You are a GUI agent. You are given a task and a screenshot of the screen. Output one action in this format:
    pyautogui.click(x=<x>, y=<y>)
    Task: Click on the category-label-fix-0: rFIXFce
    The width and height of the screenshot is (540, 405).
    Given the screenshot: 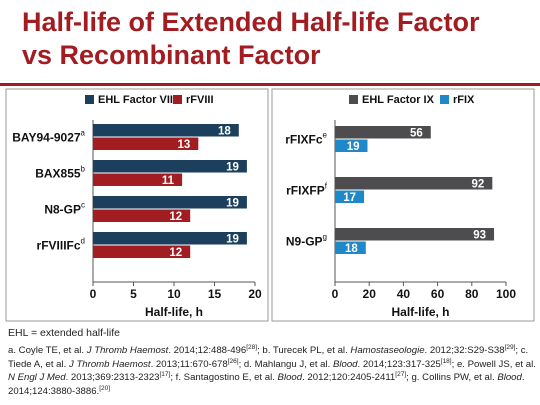 What is the action you would take?
    pyautogui.click(x=306, y=139)
    